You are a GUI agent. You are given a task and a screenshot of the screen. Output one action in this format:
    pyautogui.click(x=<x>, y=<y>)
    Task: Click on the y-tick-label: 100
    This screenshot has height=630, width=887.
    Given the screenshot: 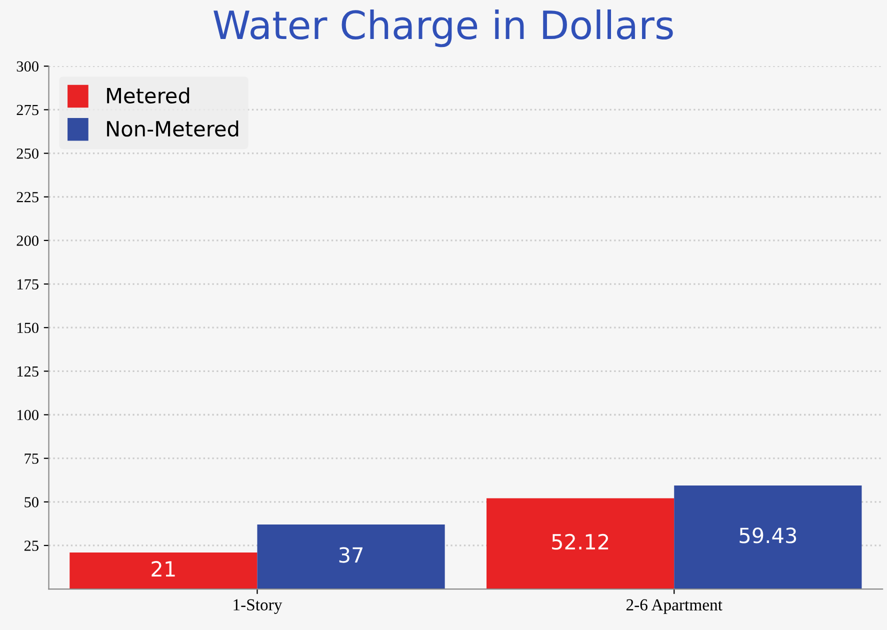 What is the action you would take?
    pyautogui.click(x=27, y=415)
    